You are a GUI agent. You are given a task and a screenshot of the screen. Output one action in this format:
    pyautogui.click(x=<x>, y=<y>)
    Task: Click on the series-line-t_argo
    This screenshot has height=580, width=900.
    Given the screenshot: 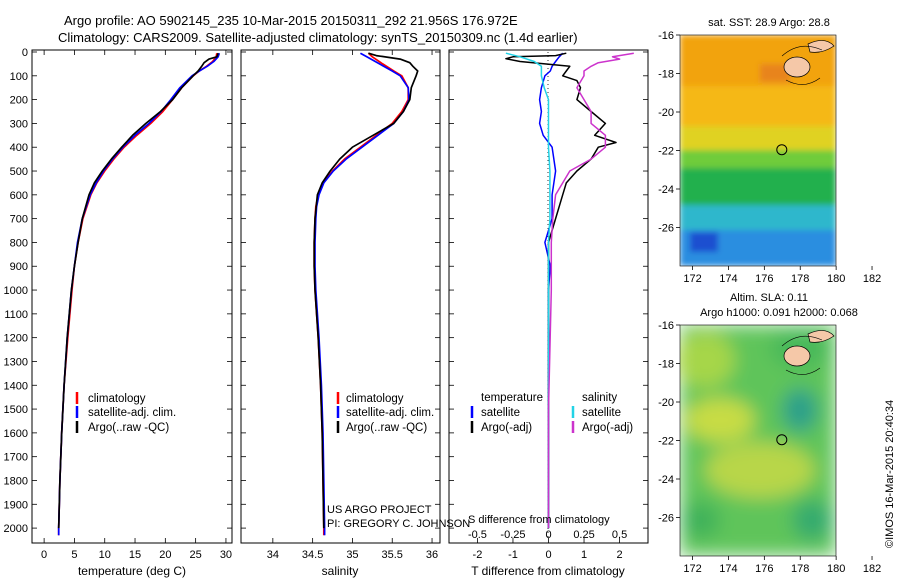 What is the action you would take?
    pyautogui.click(x=561, y=290)
    